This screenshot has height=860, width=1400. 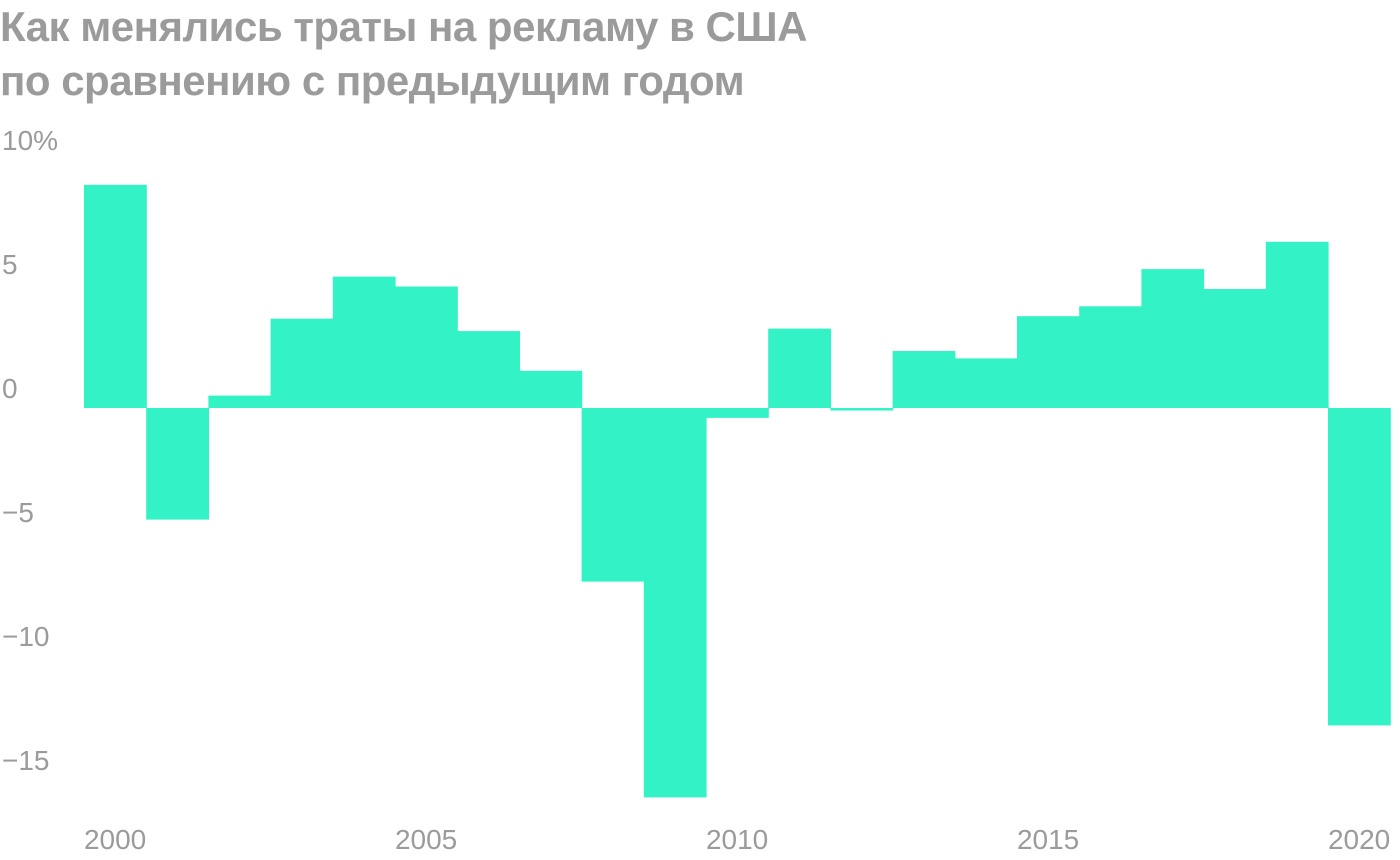 I want to click on bar-2000, so click(x=115, y=296).